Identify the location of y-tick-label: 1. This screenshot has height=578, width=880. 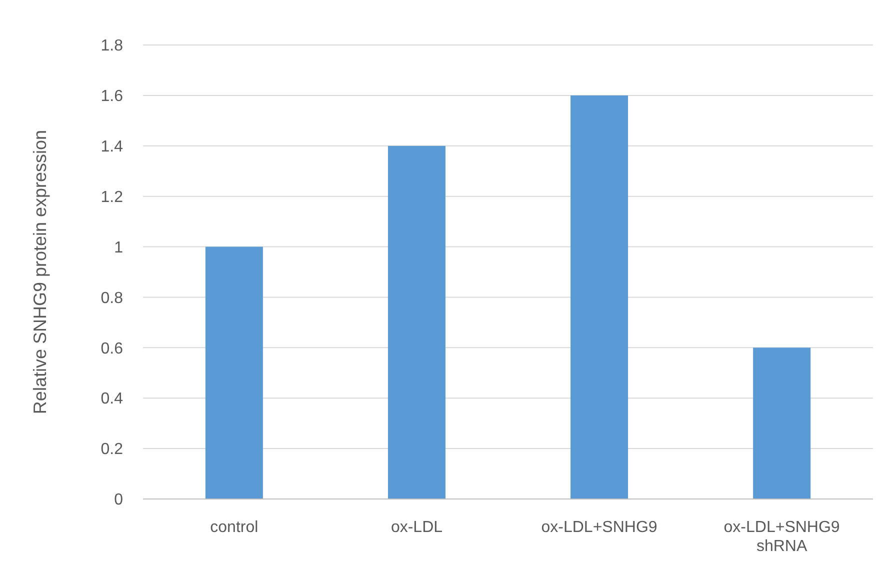
(119, 247).